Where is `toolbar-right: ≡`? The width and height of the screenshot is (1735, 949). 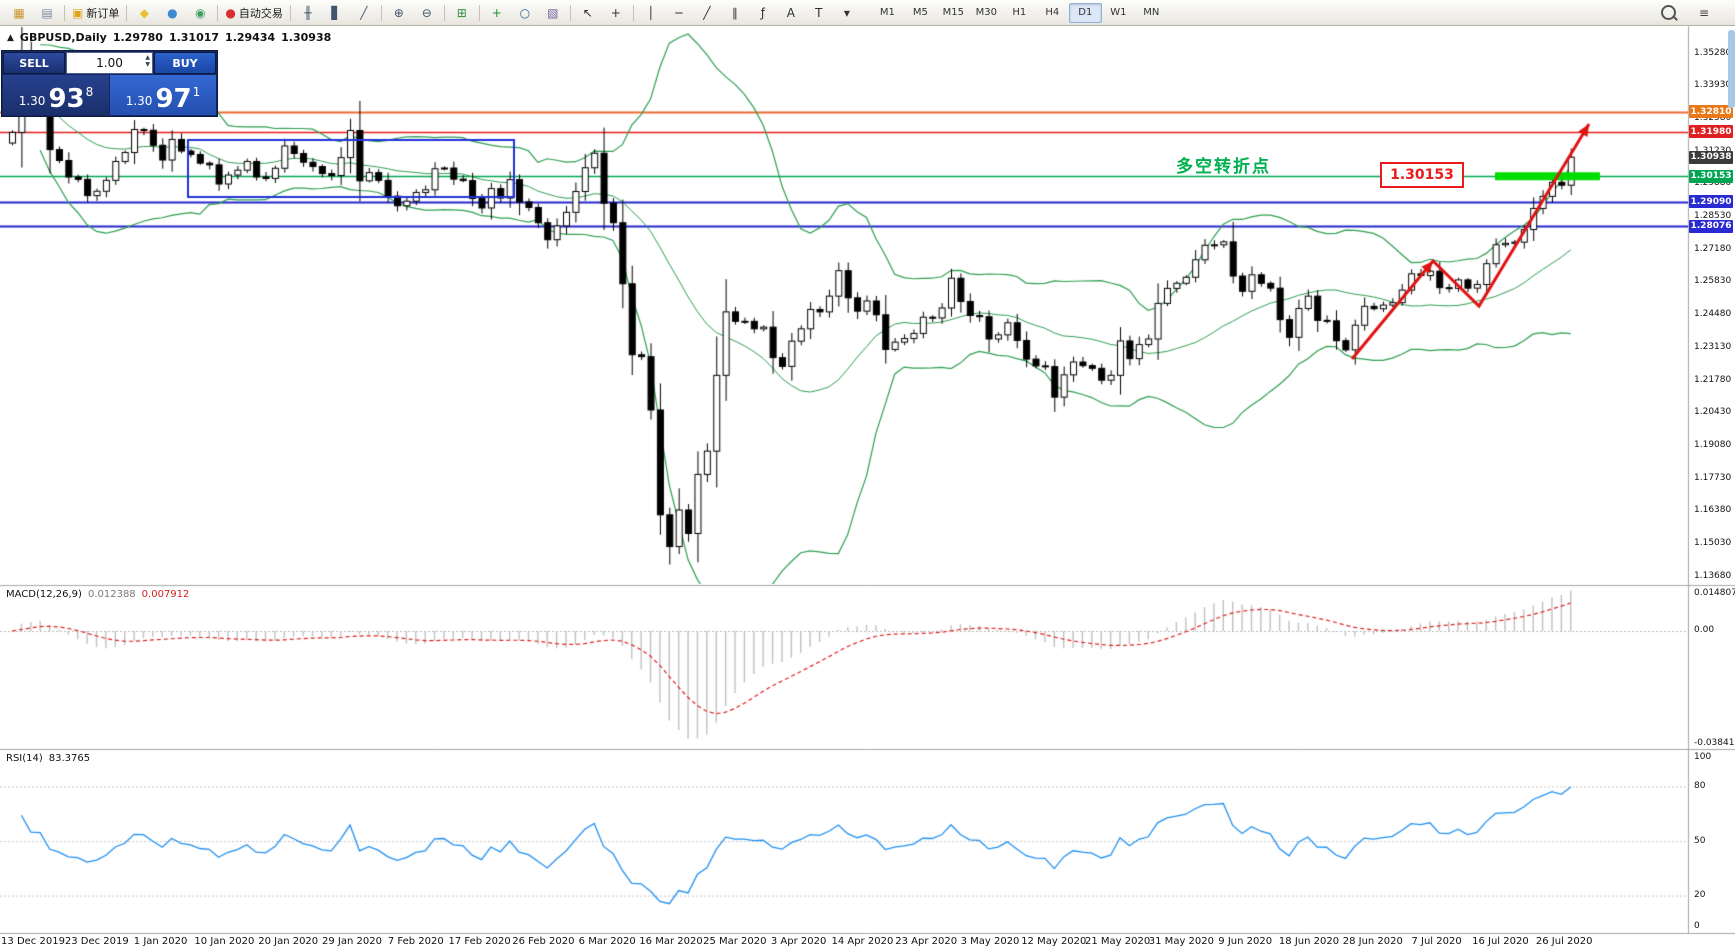
toolbar-right: ≡ is located at coordinates (1692, 13).